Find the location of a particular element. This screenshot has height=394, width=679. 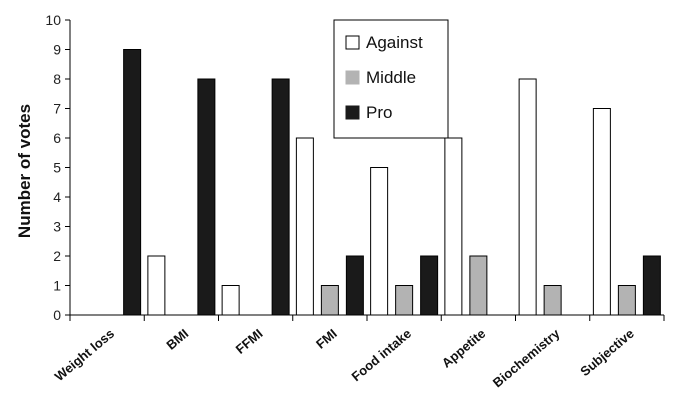

x-category-label: Appetite is located at coordinates (463, 348).